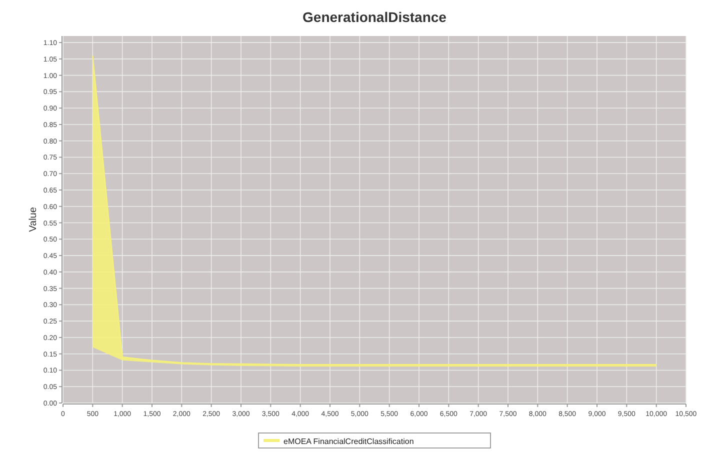  Describe the element at coordinates (33, 219) in the screenshot. I see `y-axis-title: Value` at that location.